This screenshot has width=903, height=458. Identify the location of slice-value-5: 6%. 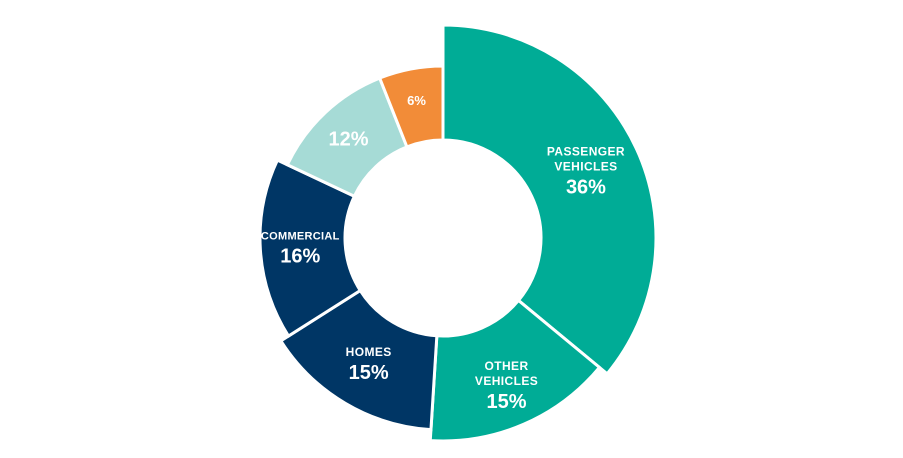
(416, 100).